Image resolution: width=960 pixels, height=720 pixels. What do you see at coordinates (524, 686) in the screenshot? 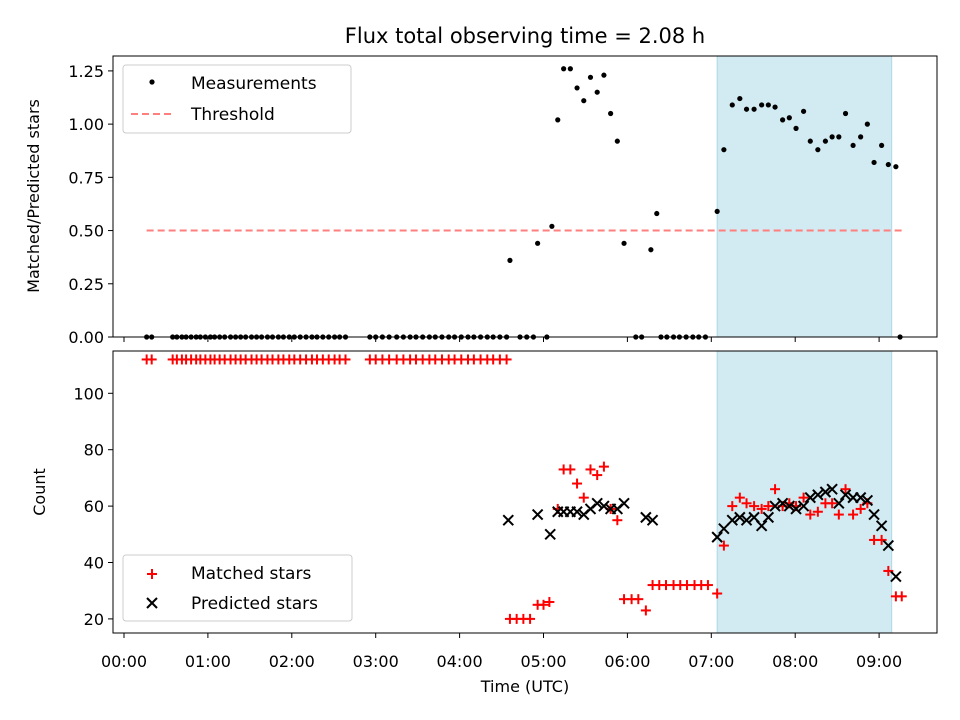
I see `x-axis-label: Time (UTC)` at bounding box center [524, 686].